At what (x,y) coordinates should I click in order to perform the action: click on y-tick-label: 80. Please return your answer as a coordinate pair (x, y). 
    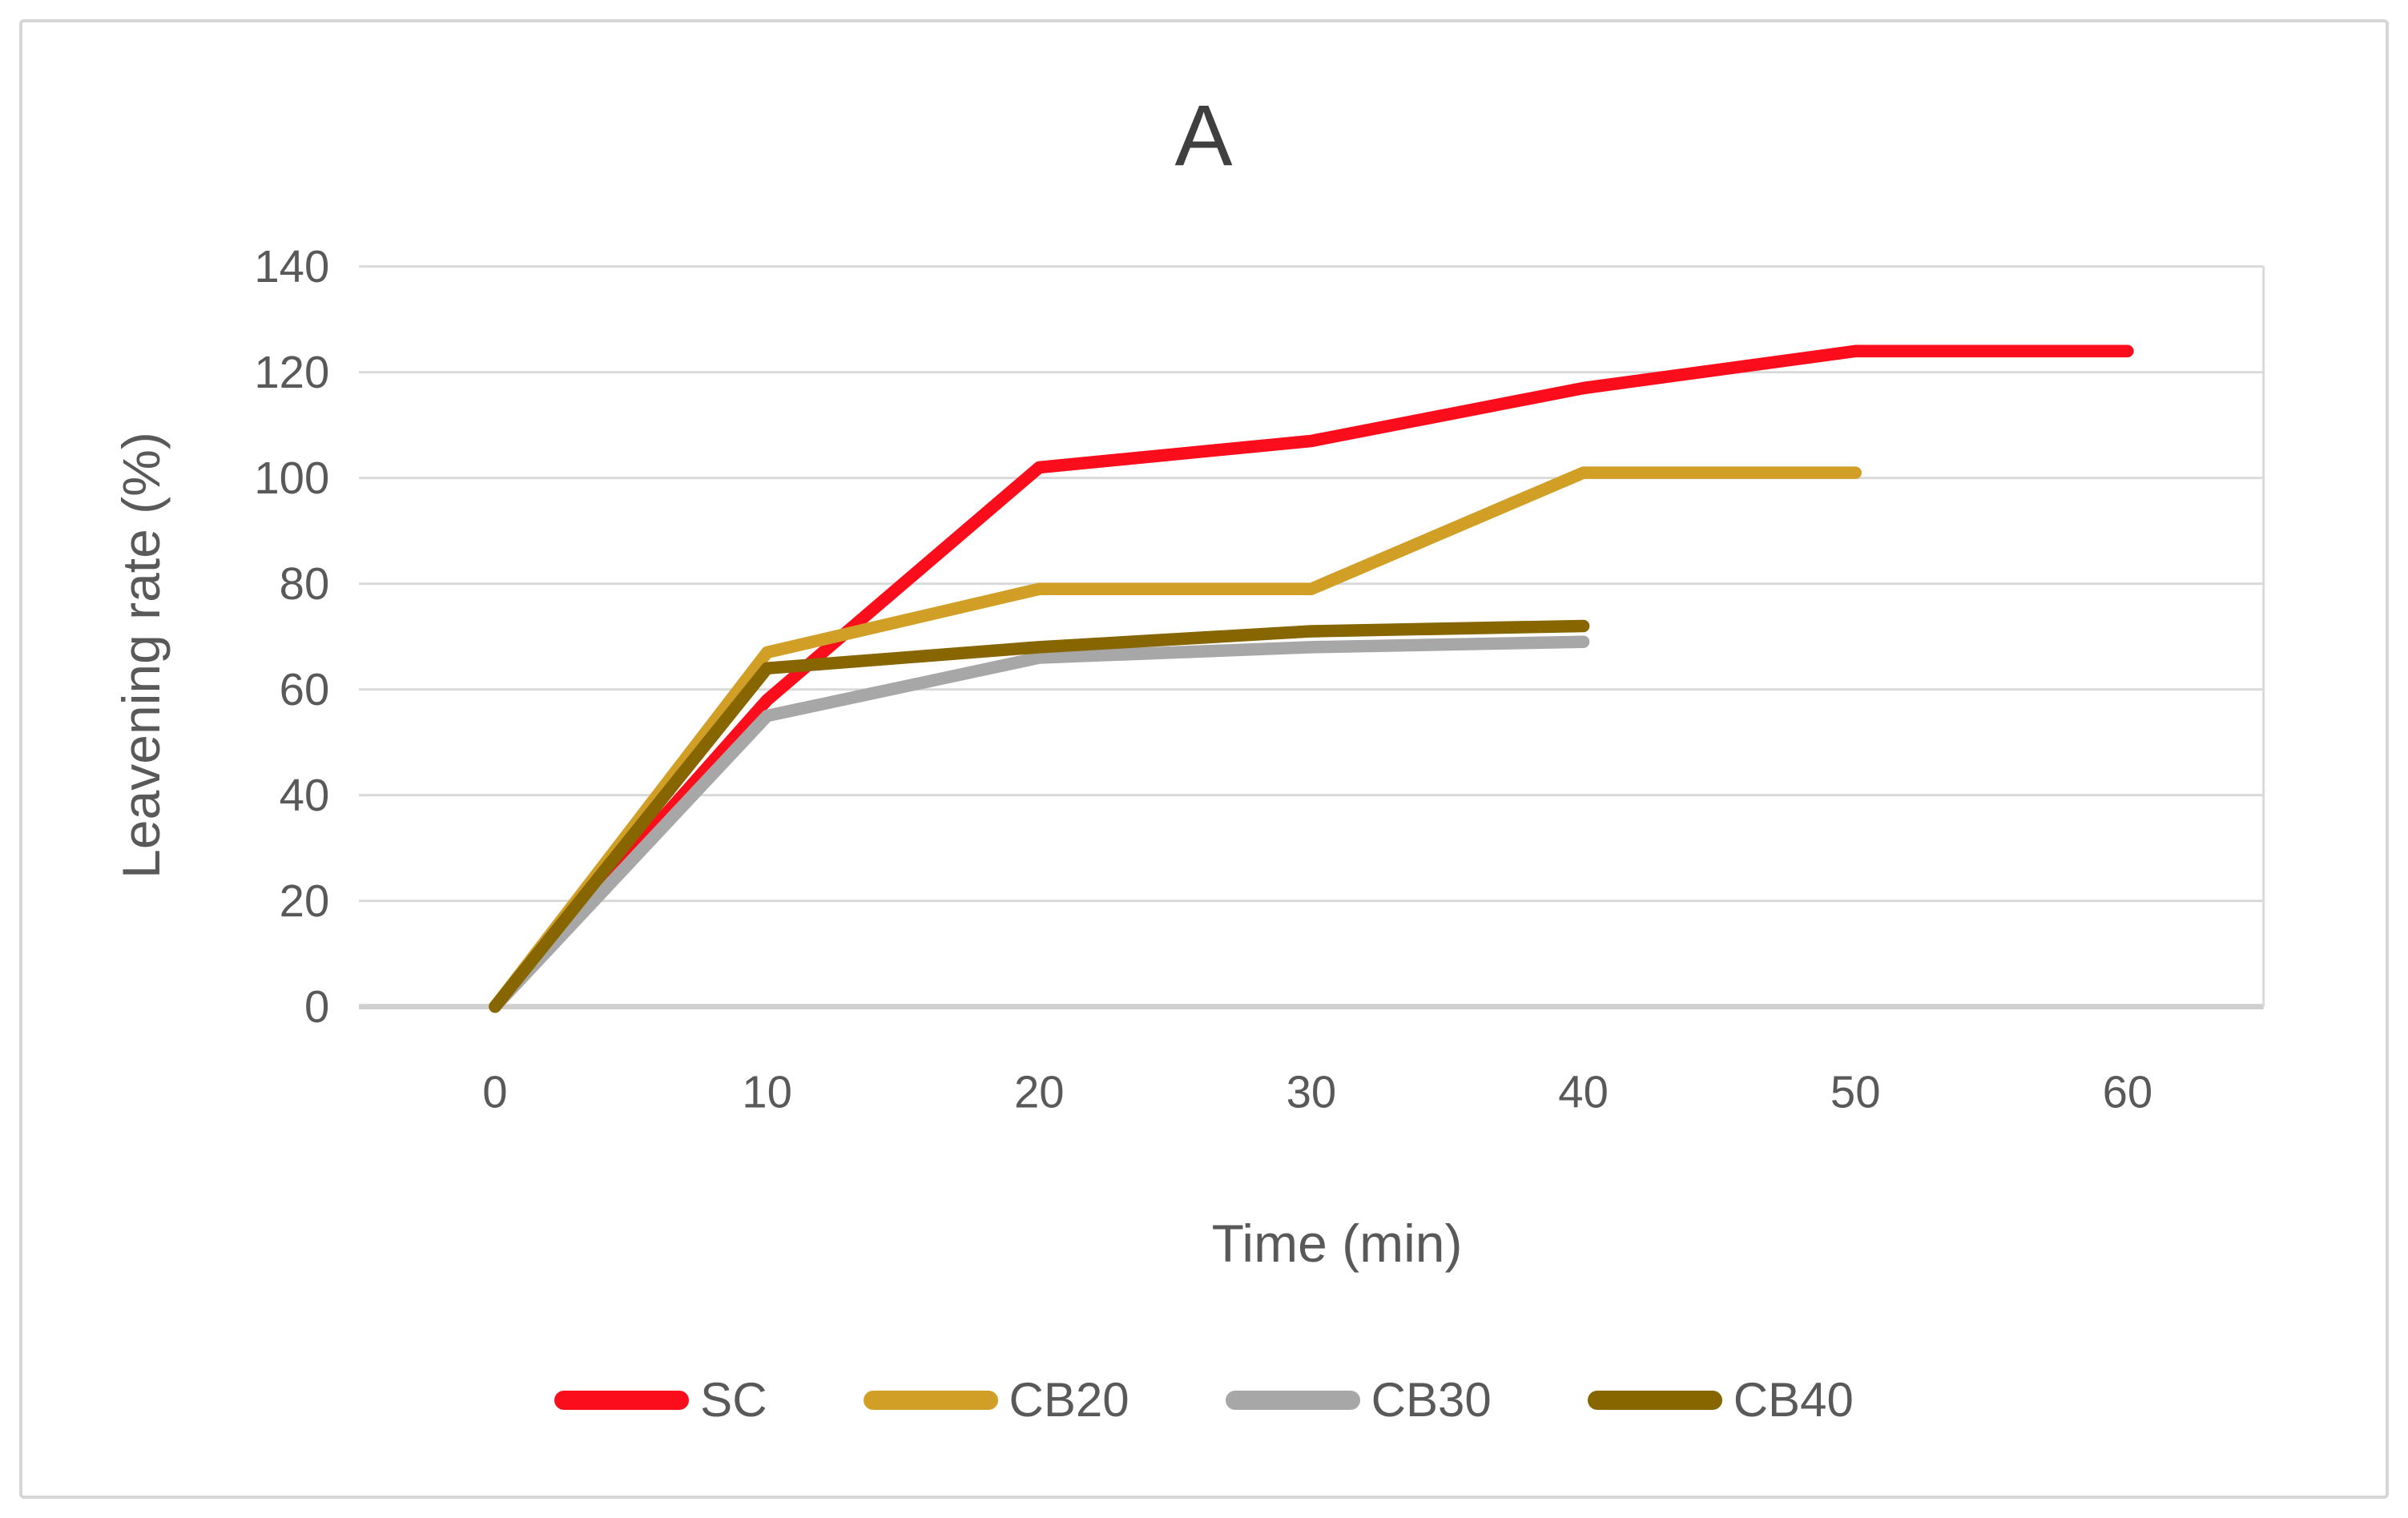
    Looking at the image, I should click on (305, 583).